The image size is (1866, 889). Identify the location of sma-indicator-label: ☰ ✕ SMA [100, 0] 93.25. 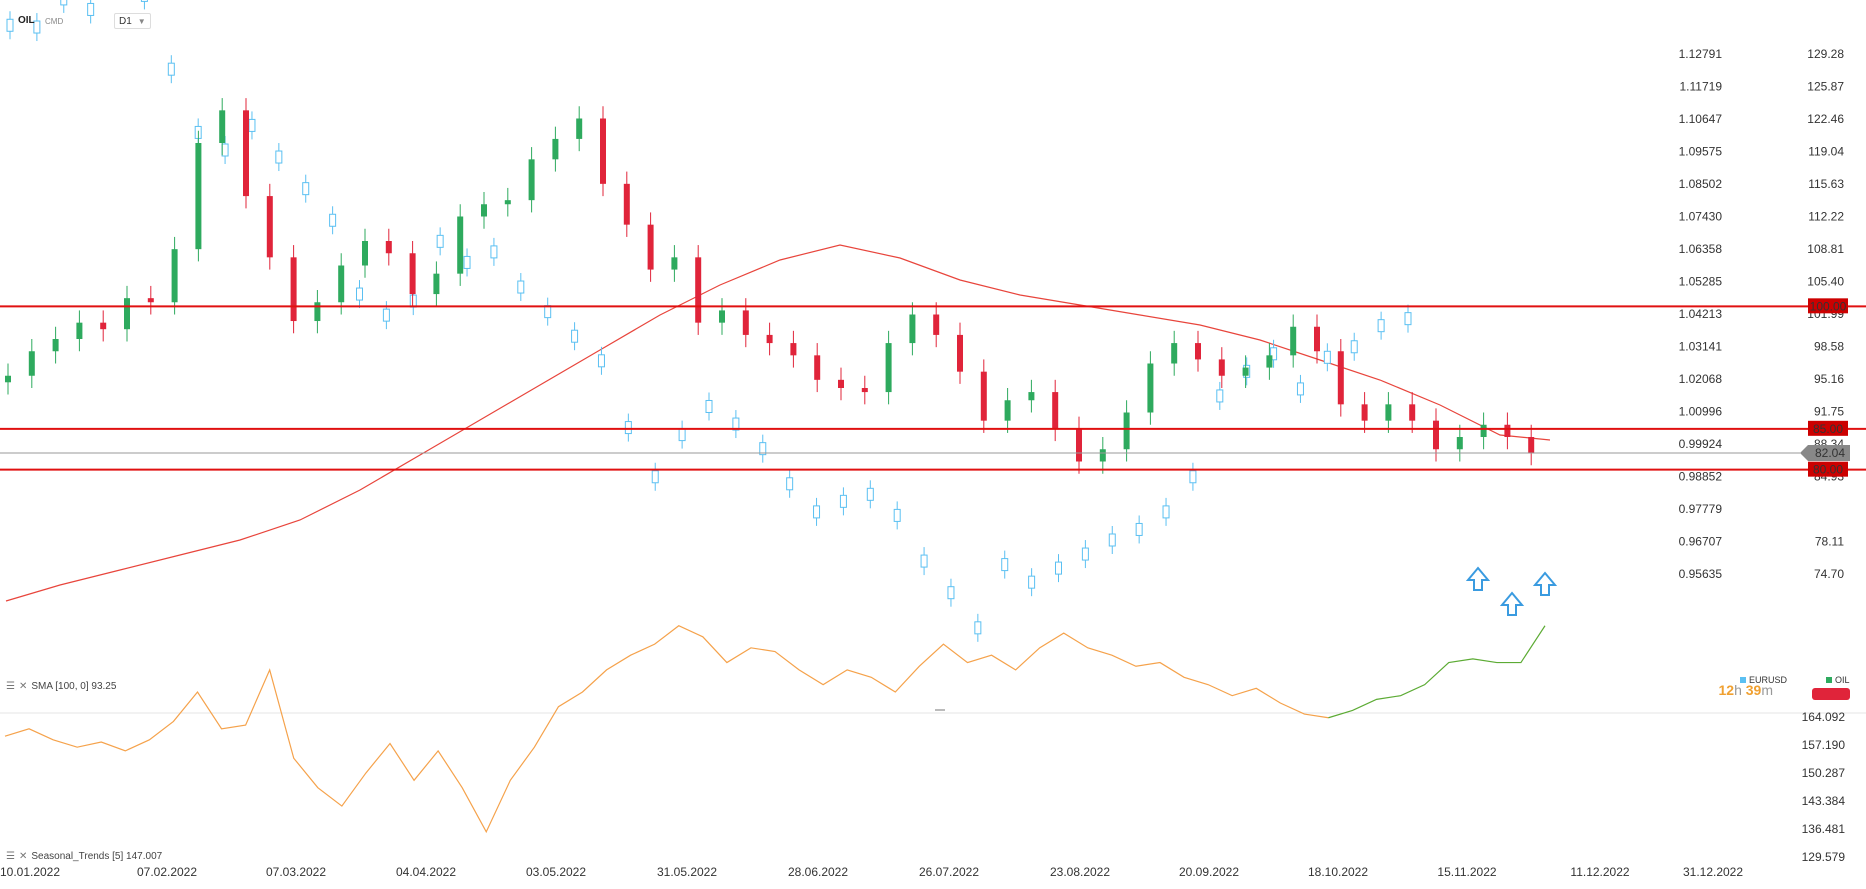
(61, 686).